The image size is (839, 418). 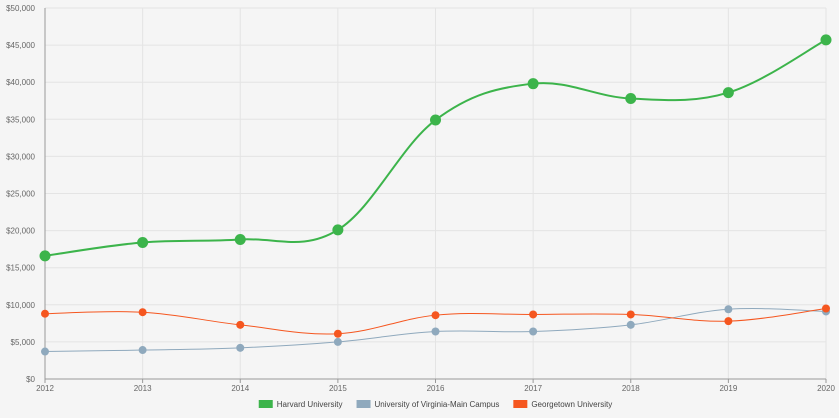 What do you see at coordinates (30, 379) in the screenshot?
I see `y-tick-label: $0` at bounding box center [30, 379].